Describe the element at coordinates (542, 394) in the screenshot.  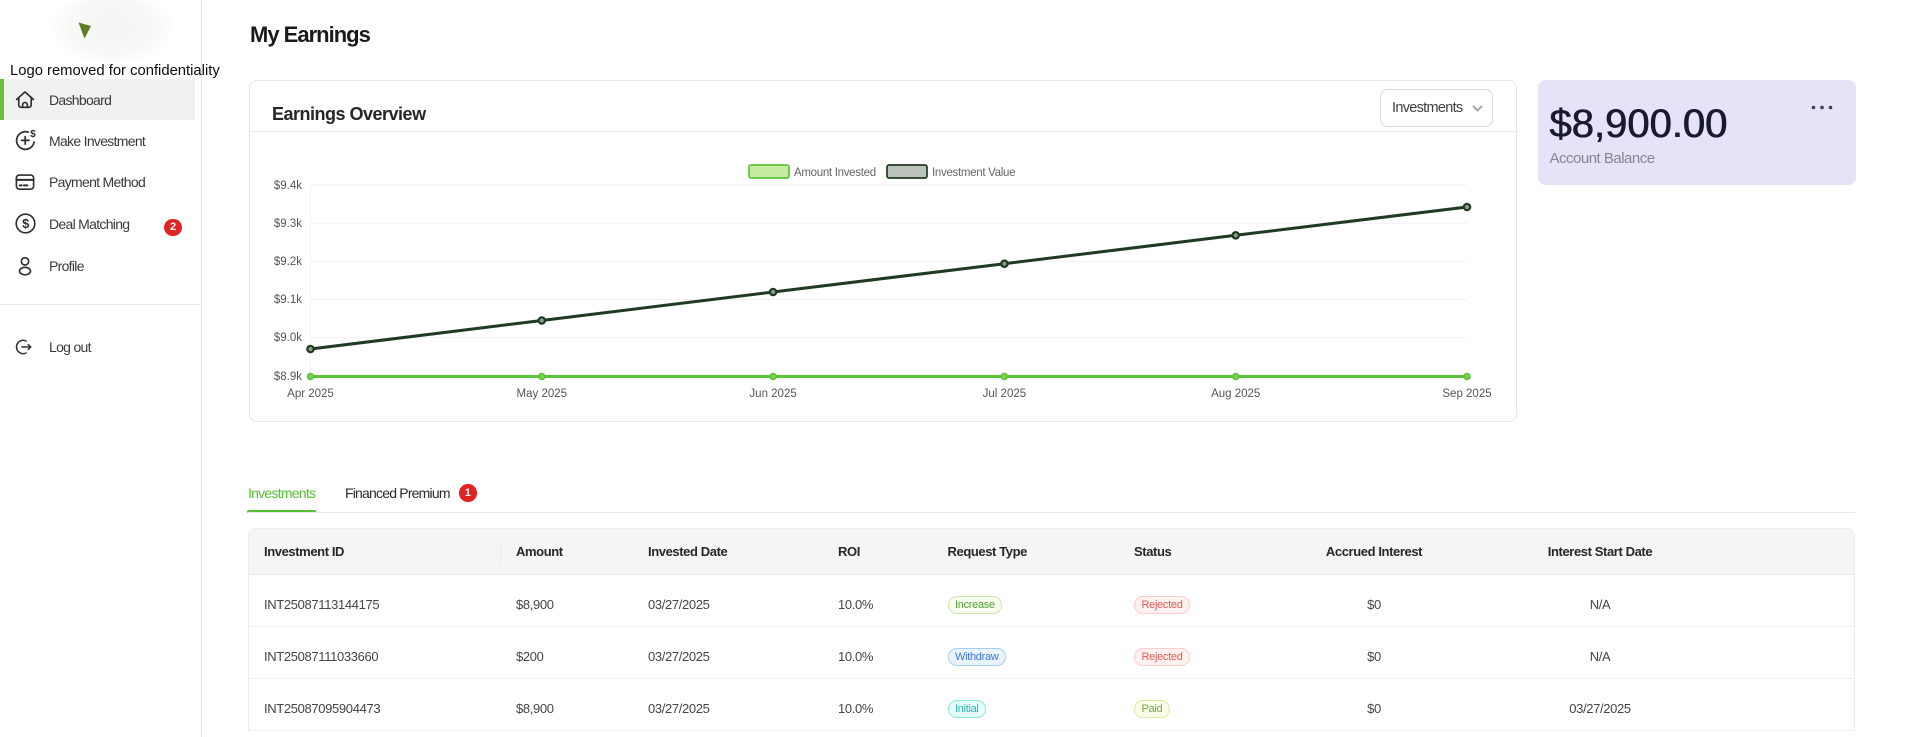
I see `svg-text: May 2025` at that location.